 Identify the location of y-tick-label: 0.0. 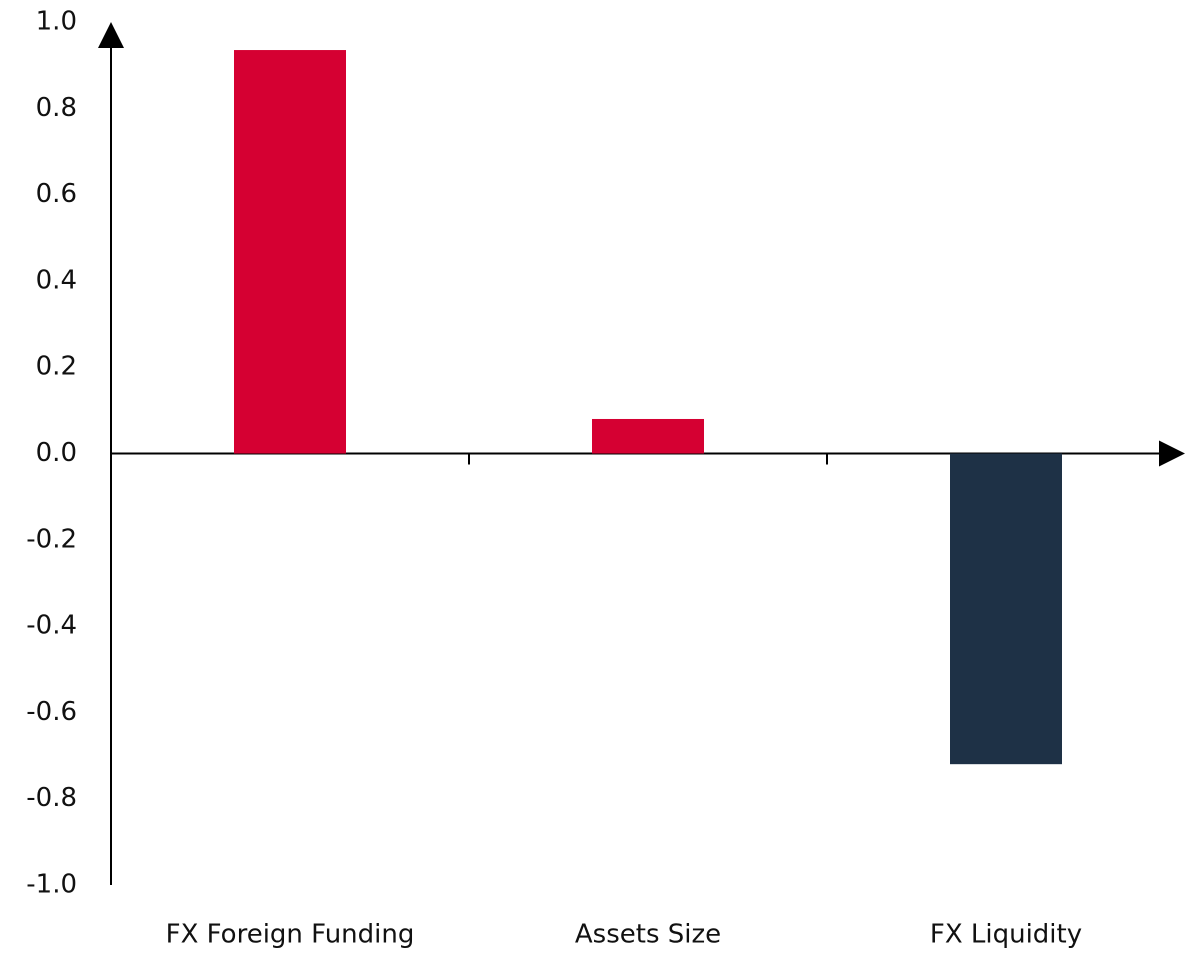
(56, 453).